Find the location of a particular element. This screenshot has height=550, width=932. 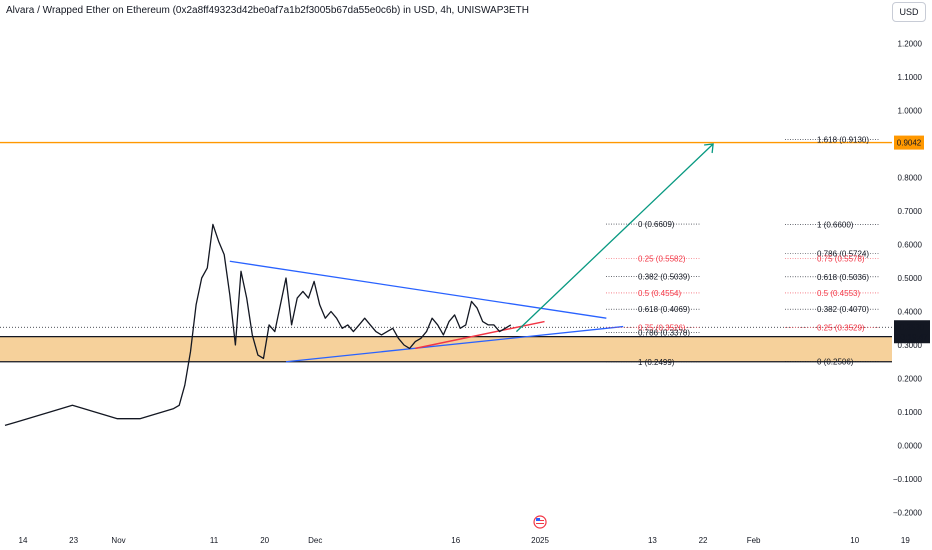

flag-canton is located at coordinates (538, 519).